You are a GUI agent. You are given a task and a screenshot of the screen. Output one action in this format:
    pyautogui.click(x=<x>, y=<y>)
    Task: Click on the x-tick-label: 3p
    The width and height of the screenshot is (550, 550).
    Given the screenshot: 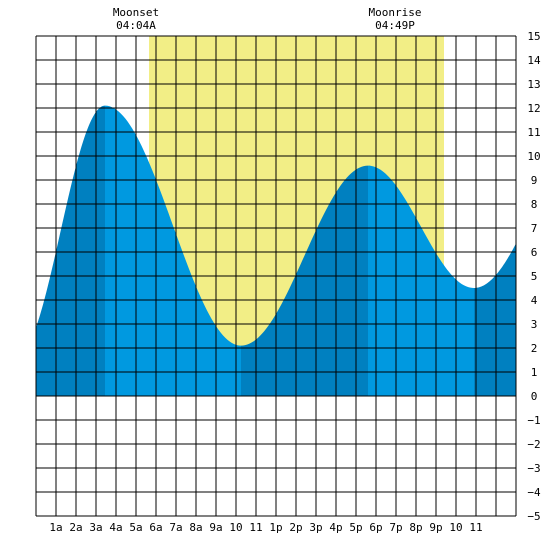 What is the action you would take?
    pyautogui.click(x=315, y=527)
    